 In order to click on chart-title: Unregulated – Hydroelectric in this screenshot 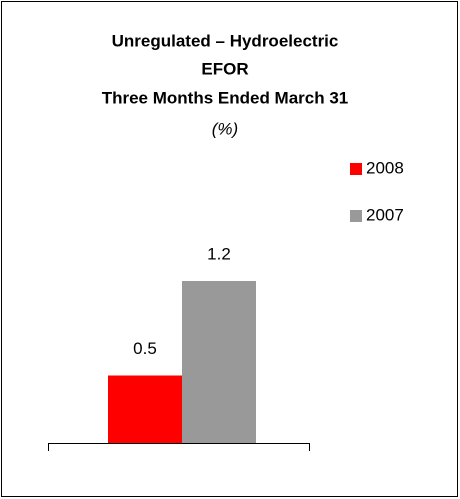, I will do `click(225, 40)`.